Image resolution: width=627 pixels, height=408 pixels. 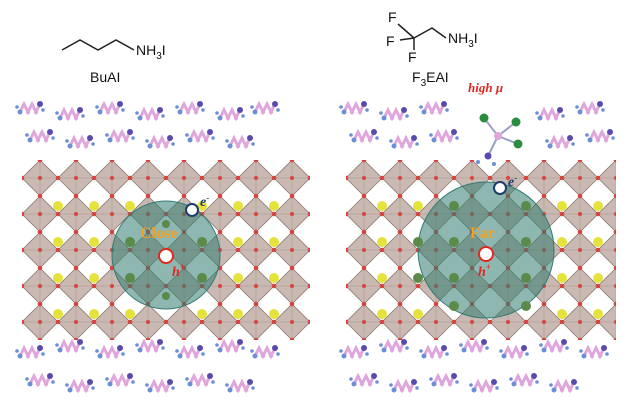 I want to click on right-a-site-cations, so click(x=490, y=260).